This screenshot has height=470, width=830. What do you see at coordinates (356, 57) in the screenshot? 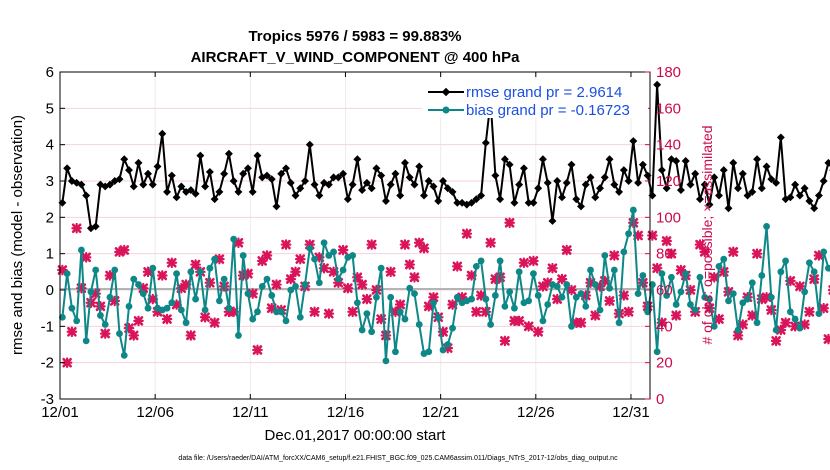
I see `chart-title-line2: AIRCRAFT_V_WIND_COMPONENT @ 400 hPa` at bounding box center [356, 57].